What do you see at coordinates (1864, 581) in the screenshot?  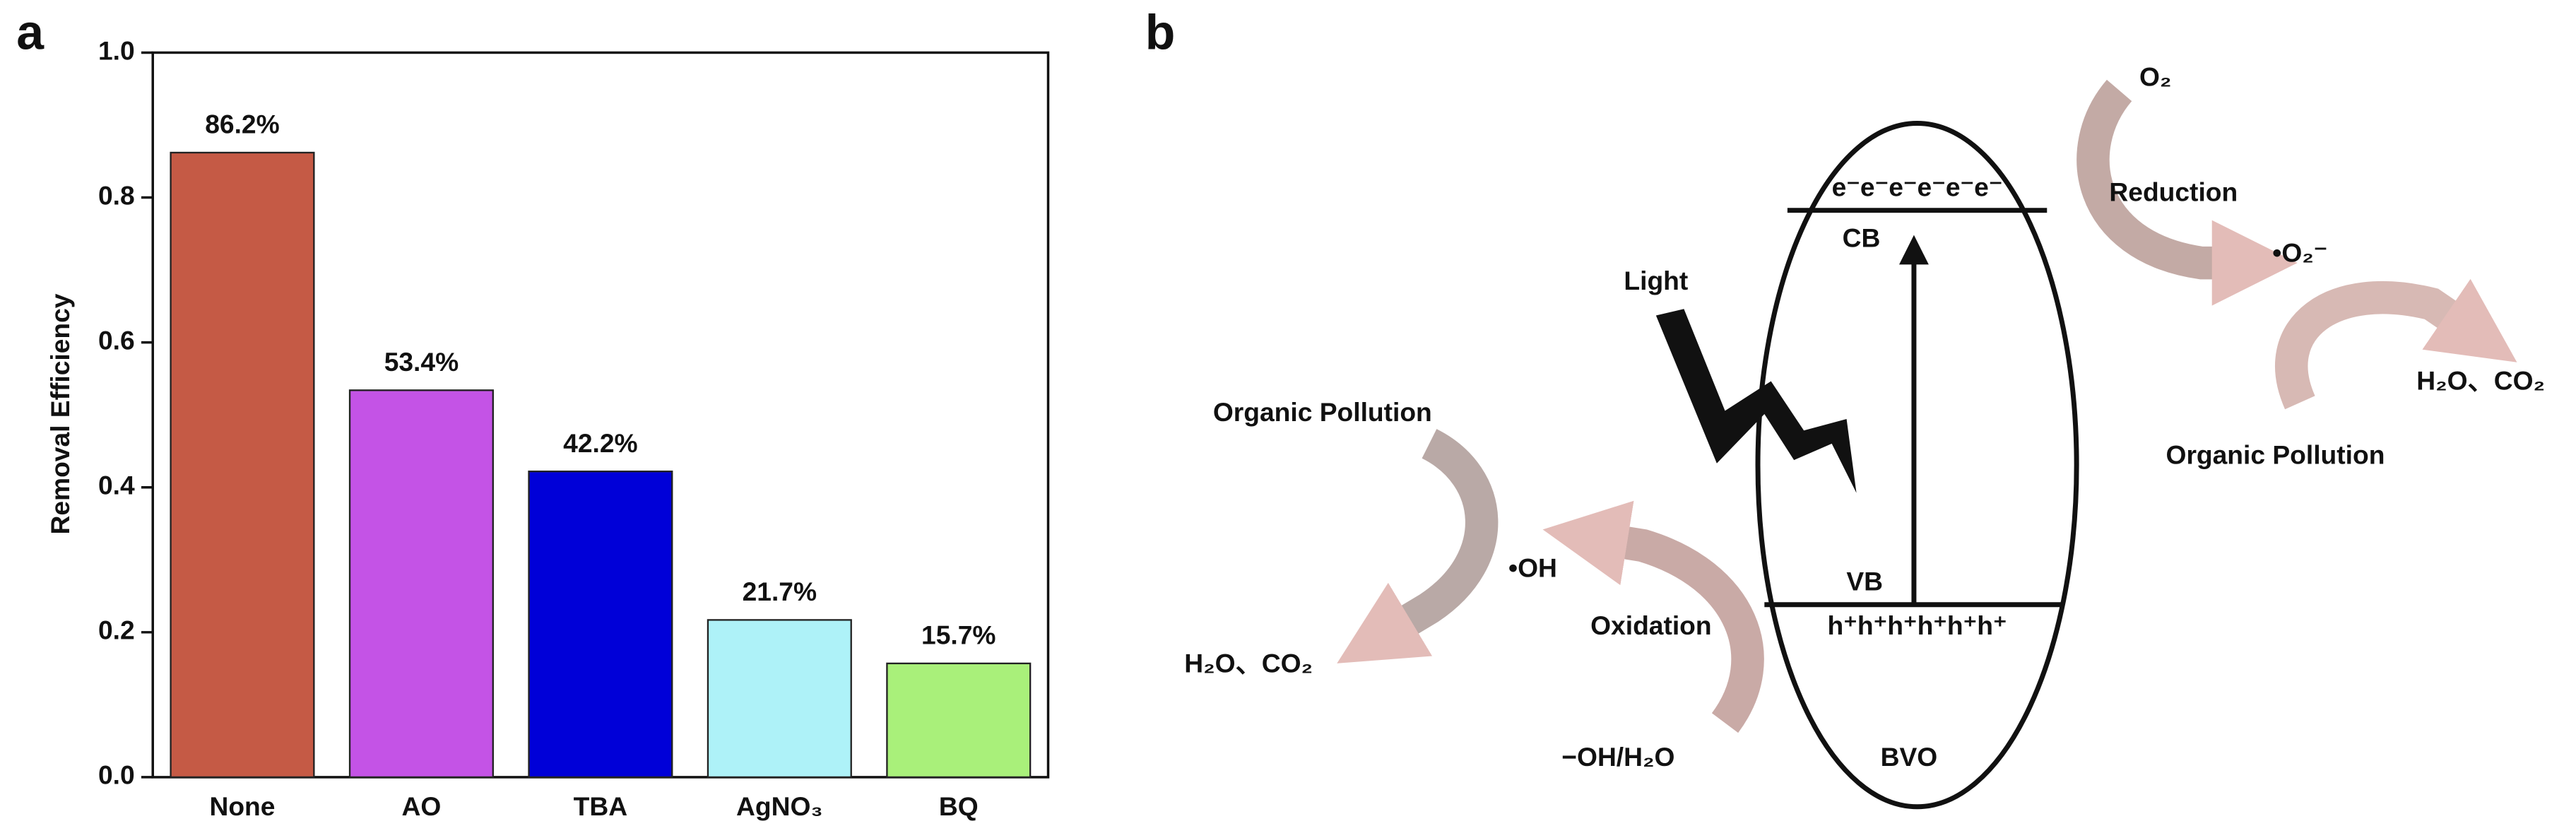 I see `label: VB` at bounding box center [1864, 581].